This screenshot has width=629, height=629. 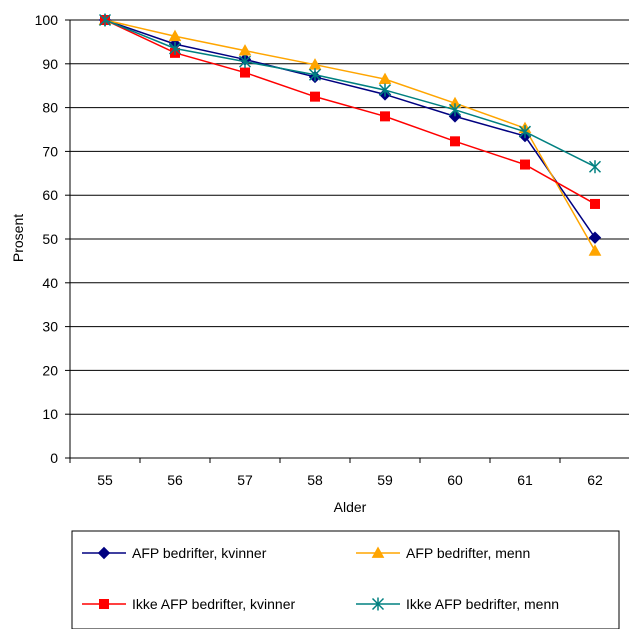 What do you see at coordinates (482, 604) in the screenshot?
I see `legend-label: Ikke AFP bedrifter, menn` at bounding box center [482, 604].